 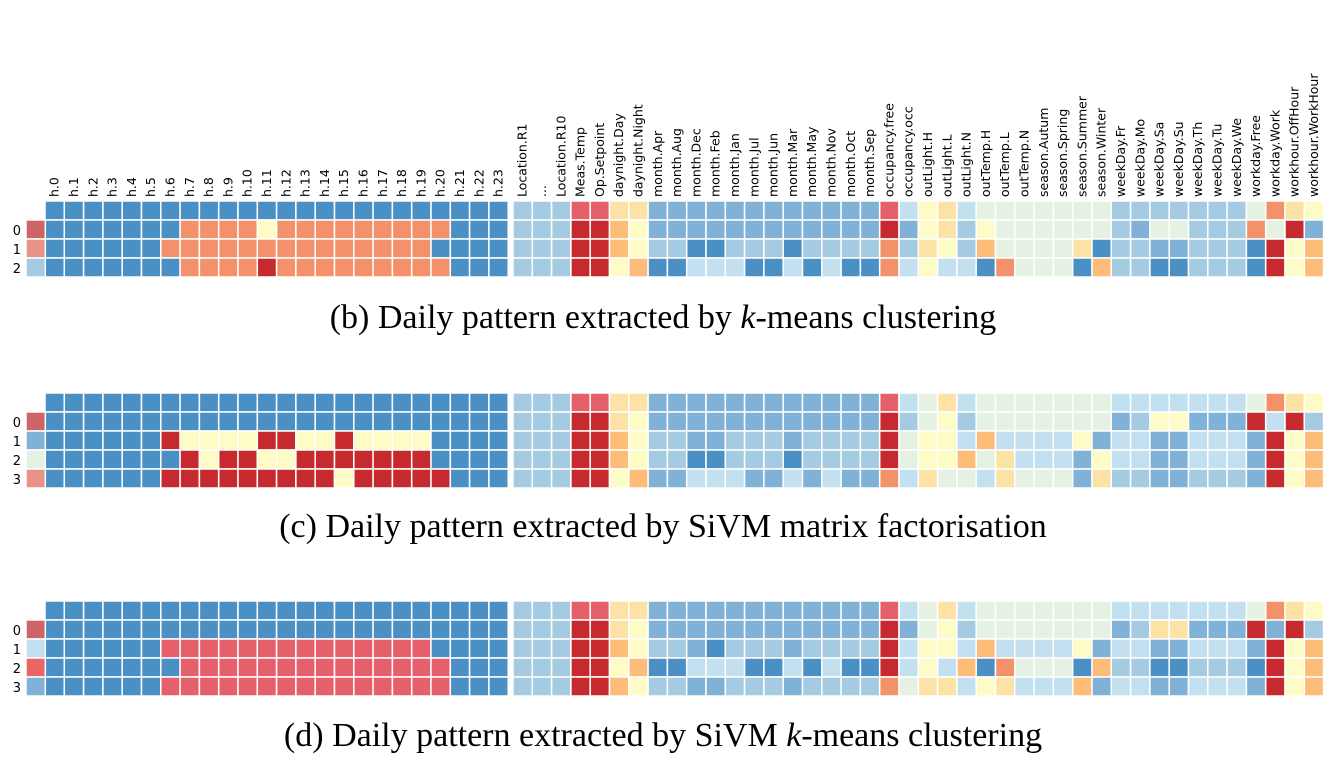 I want to click on column-label: outLight.H, so click(x=927, y=164).